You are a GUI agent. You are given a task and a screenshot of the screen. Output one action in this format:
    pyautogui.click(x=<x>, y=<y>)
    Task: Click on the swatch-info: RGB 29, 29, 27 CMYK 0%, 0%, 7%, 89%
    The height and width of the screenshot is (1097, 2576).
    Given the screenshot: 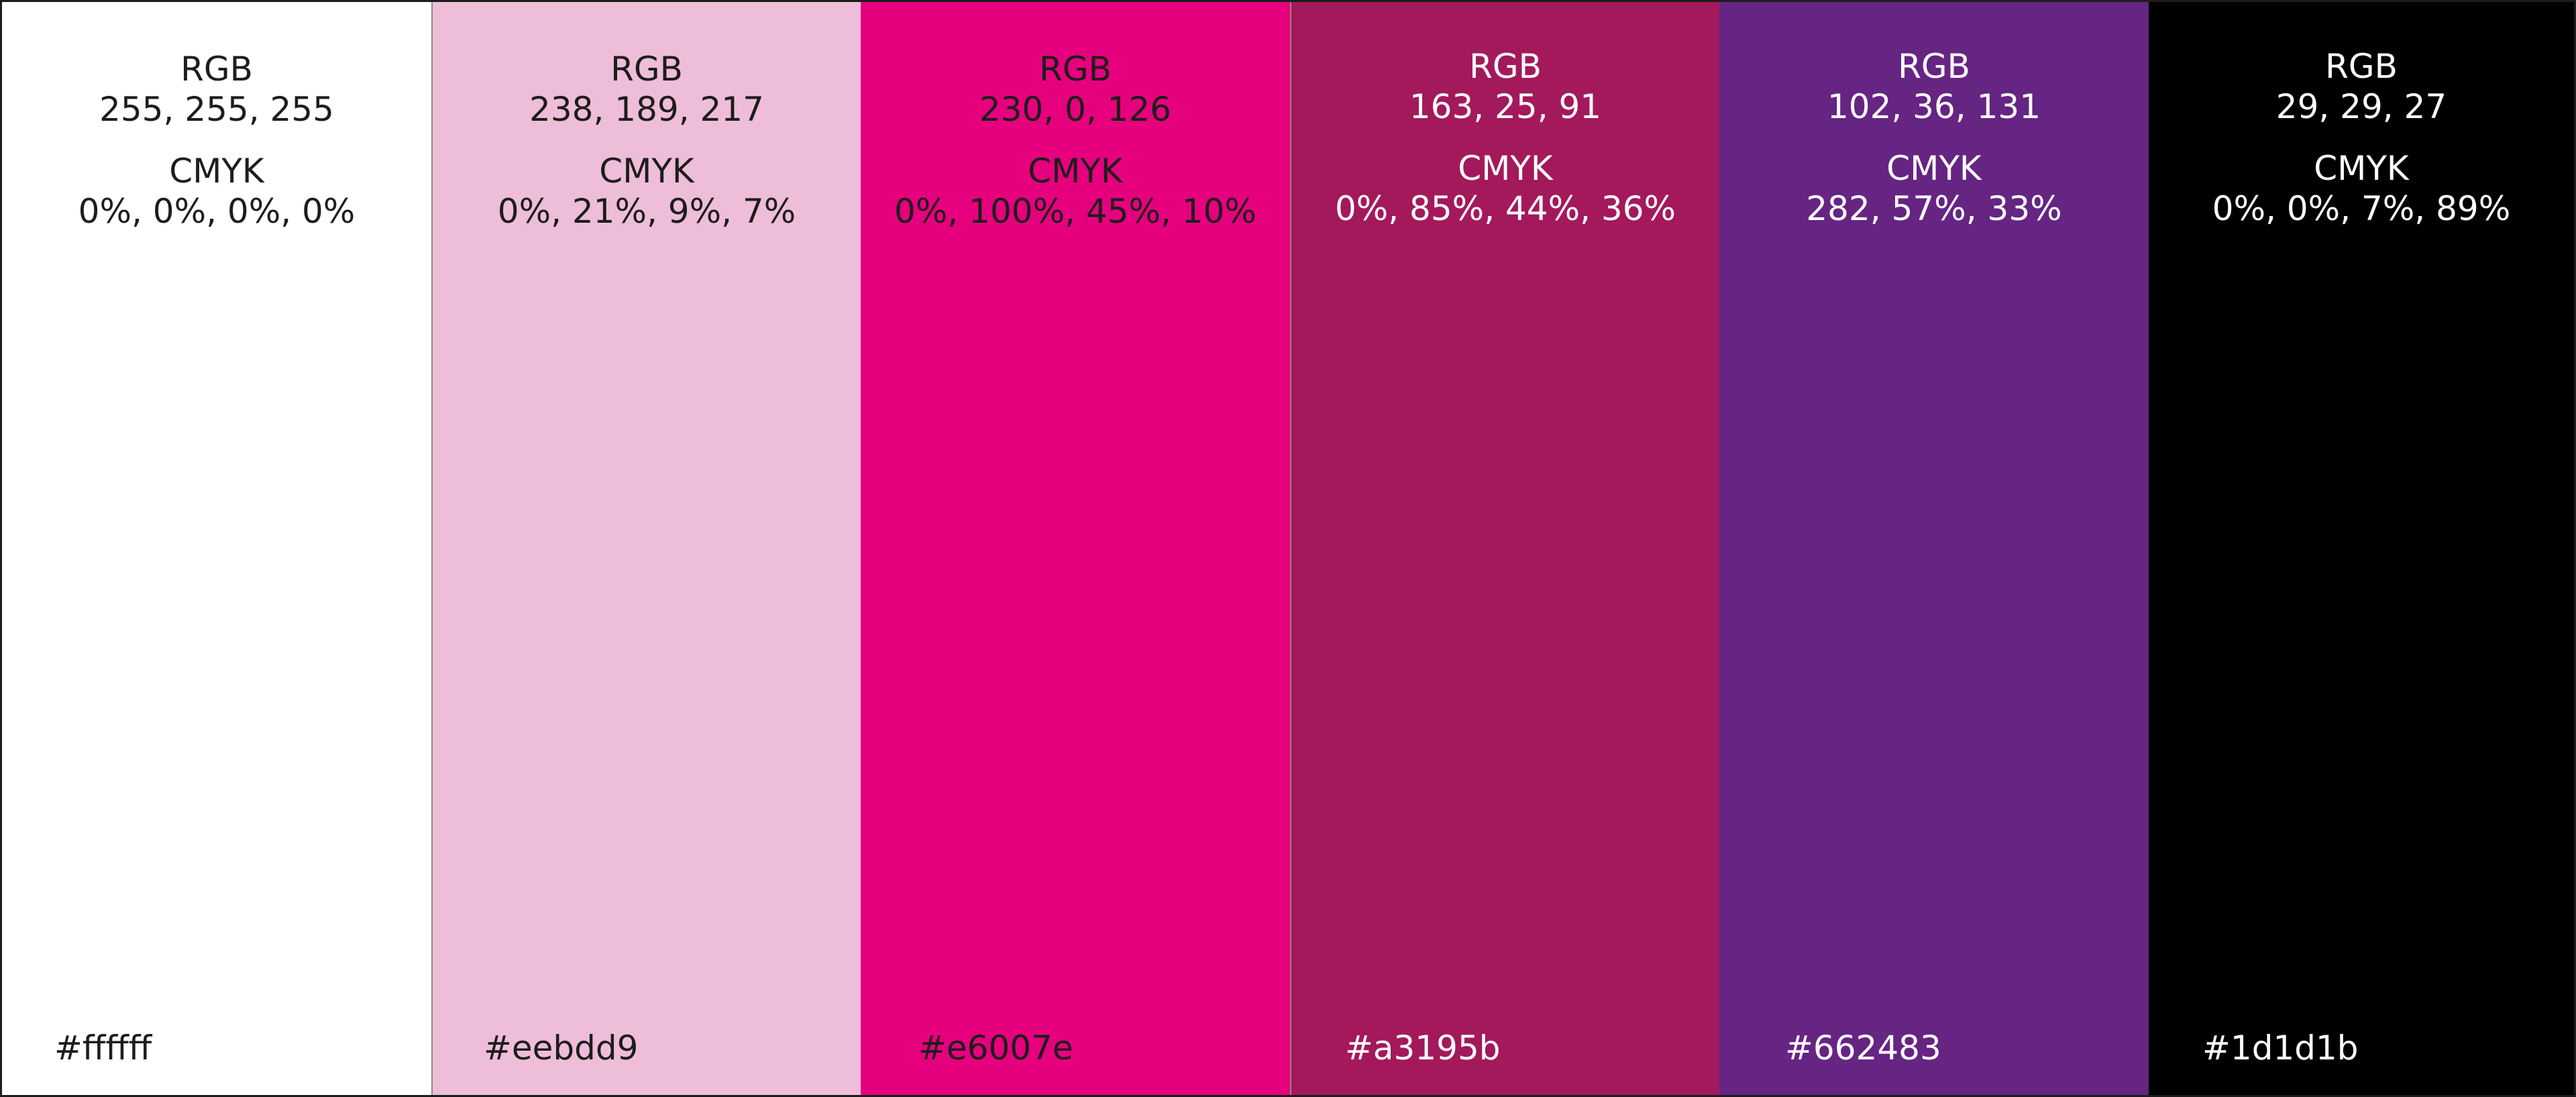 What is the action you would take?
    pyautogui.click(x=2361, y=137)
    